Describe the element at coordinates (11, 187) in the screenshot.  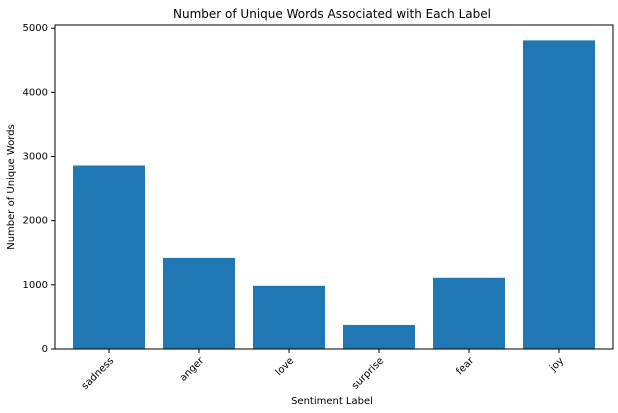
I see `y-axis-title: Number of Unique Words` at that location.